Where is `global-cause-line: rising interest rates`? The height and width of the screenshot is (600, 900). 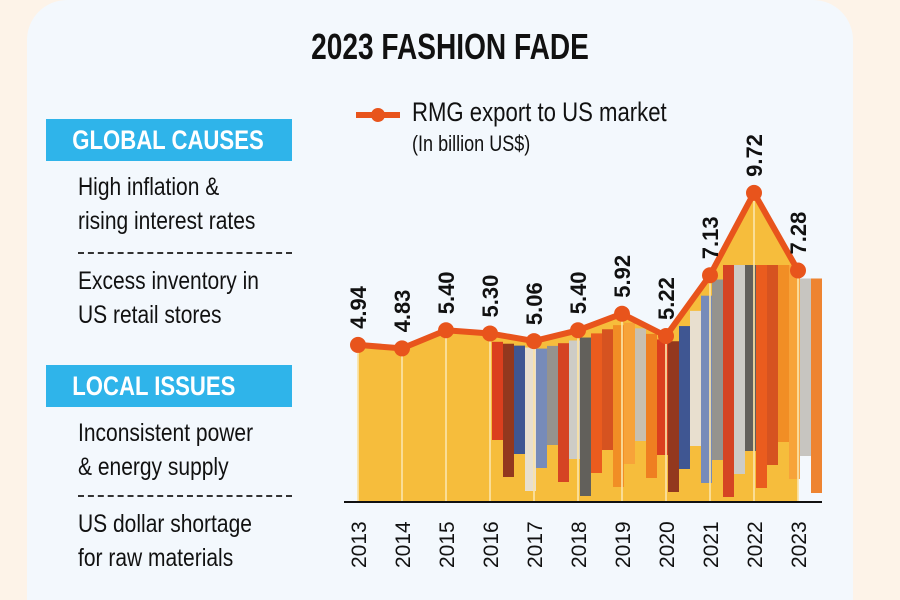 global-cause-line: rising interest rates is located at coordinates (167, 221).